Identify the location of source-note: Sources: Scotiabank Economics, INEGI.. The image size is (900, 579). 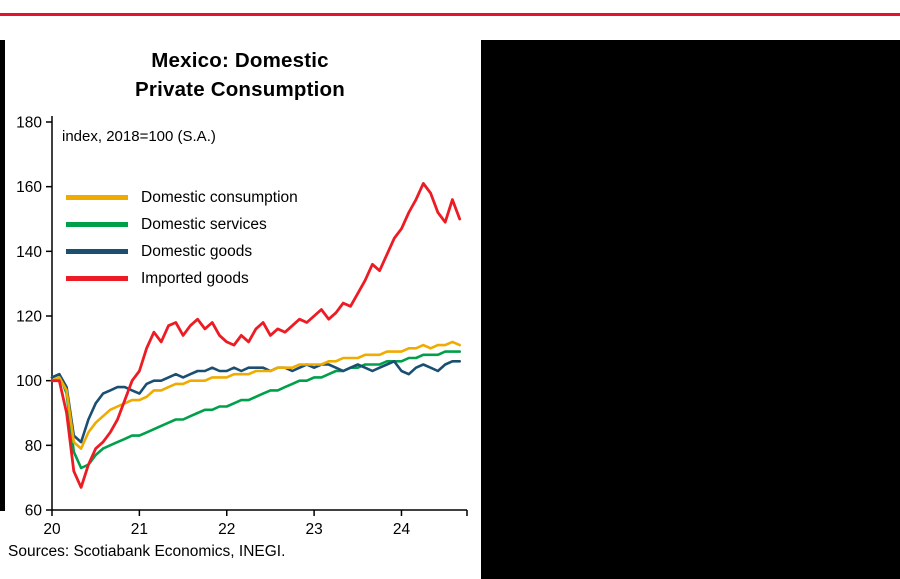
(147, 551).